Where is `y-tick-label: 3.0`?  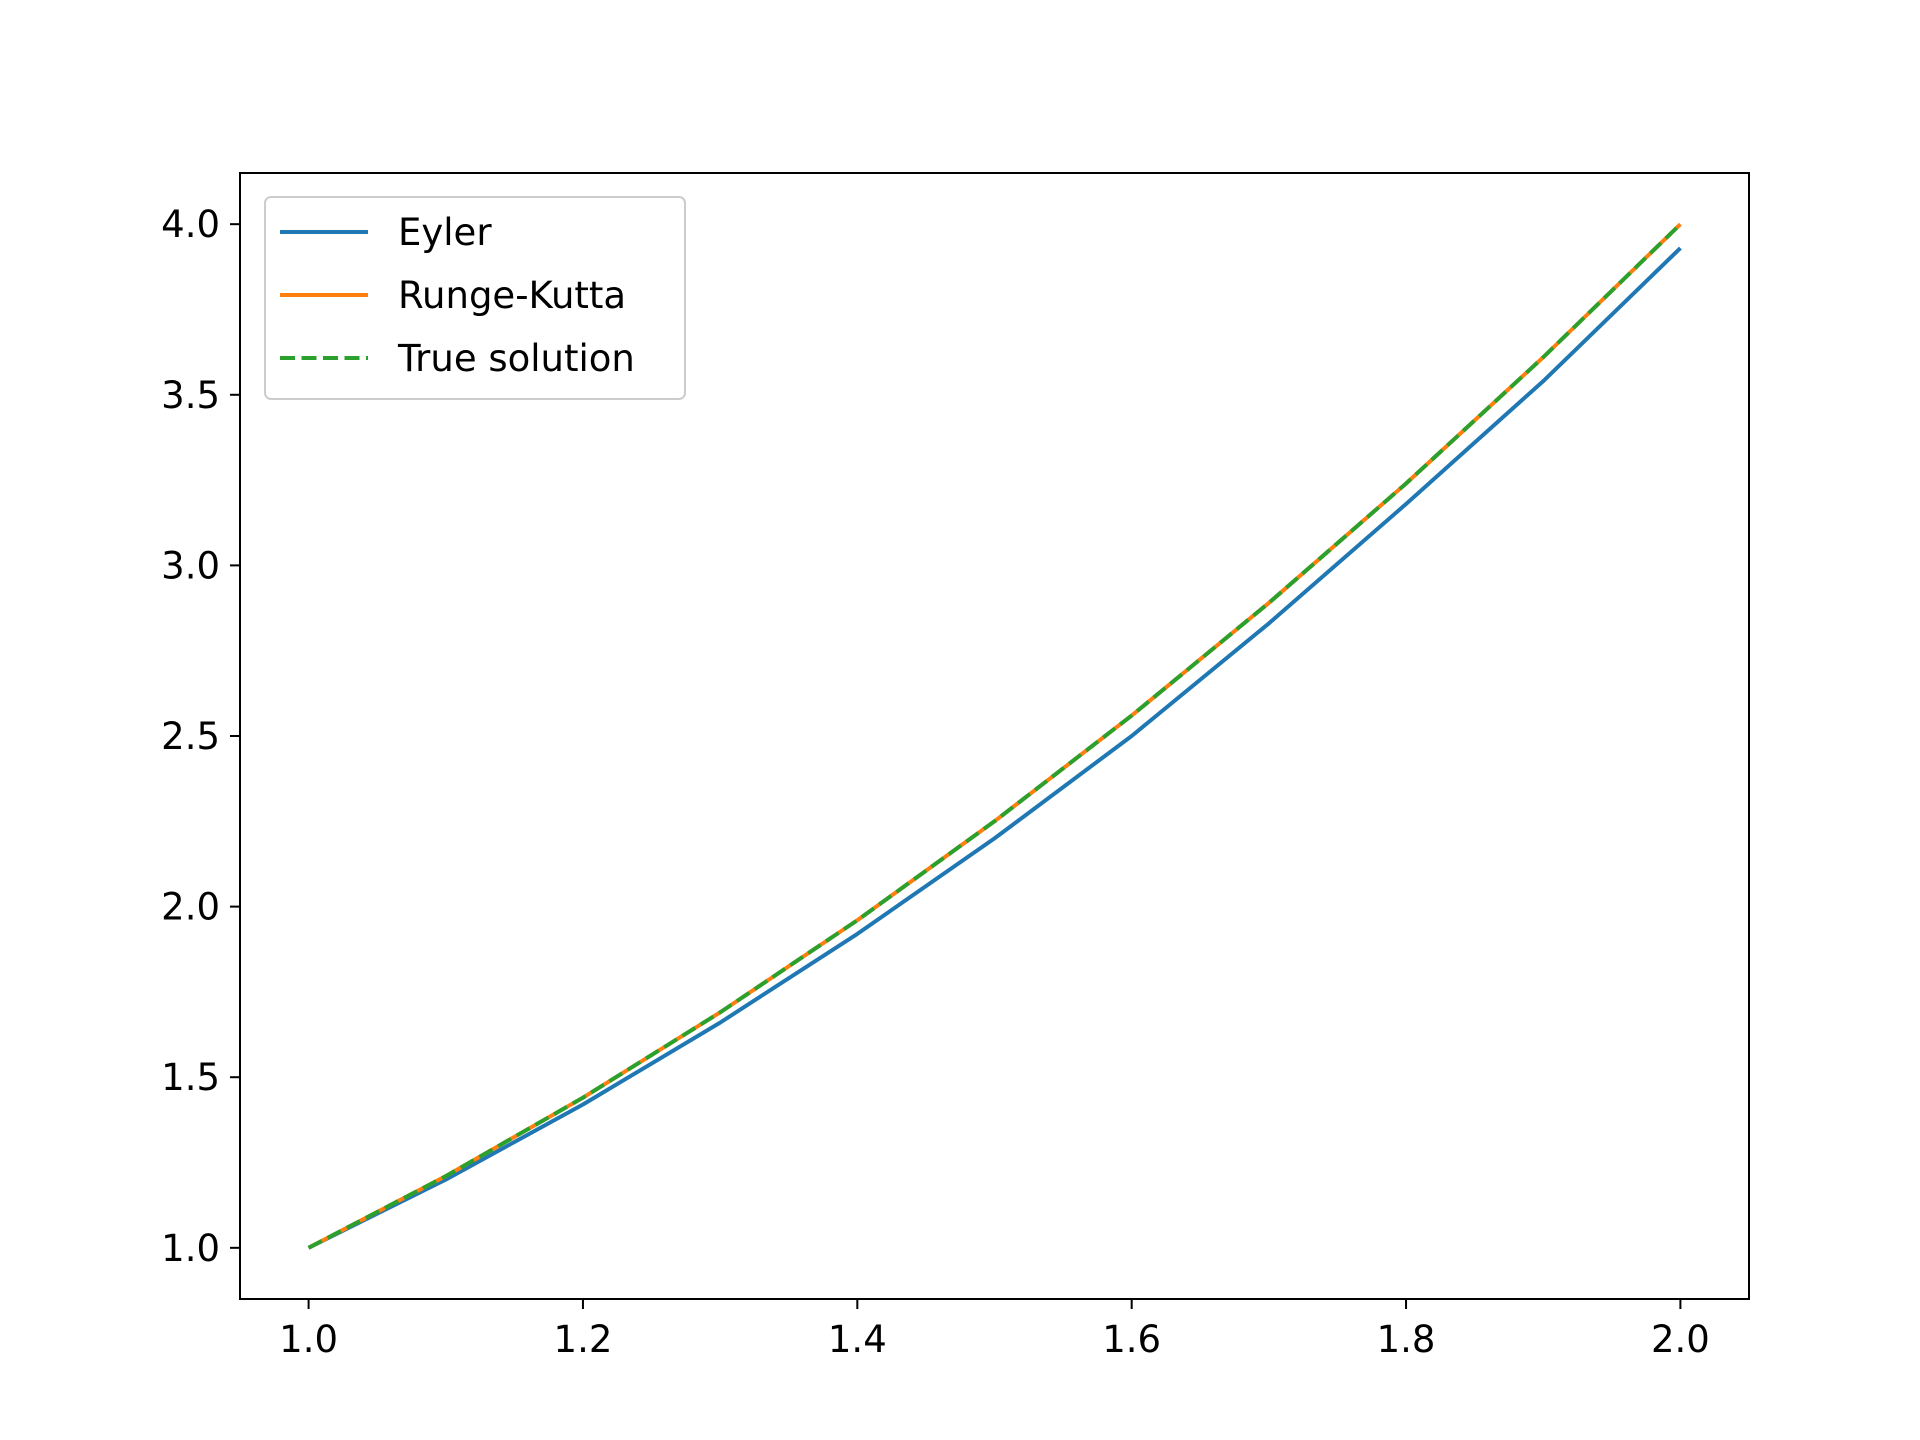
y-tick-label: 3.0 is located at coordinates (190, 565).